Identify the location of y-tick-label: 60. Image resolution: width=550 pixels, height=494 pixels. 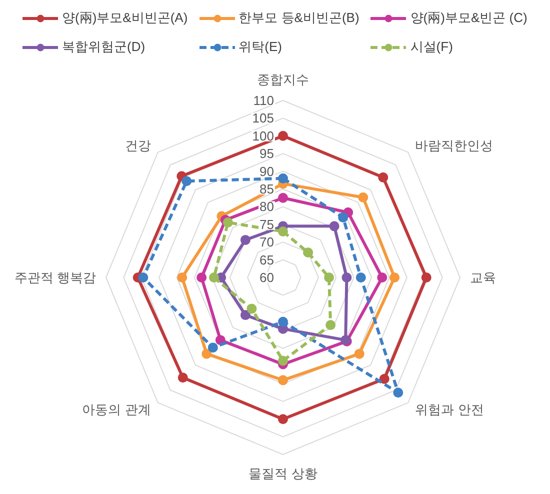
(267, 277).